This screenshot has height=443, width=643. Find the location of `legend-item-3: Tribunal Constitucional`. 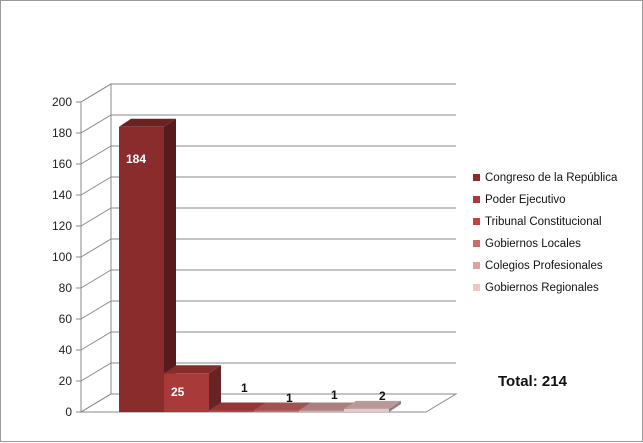

legend-item-3: Tribunal Constitucional is located at coordinates (537, 222).